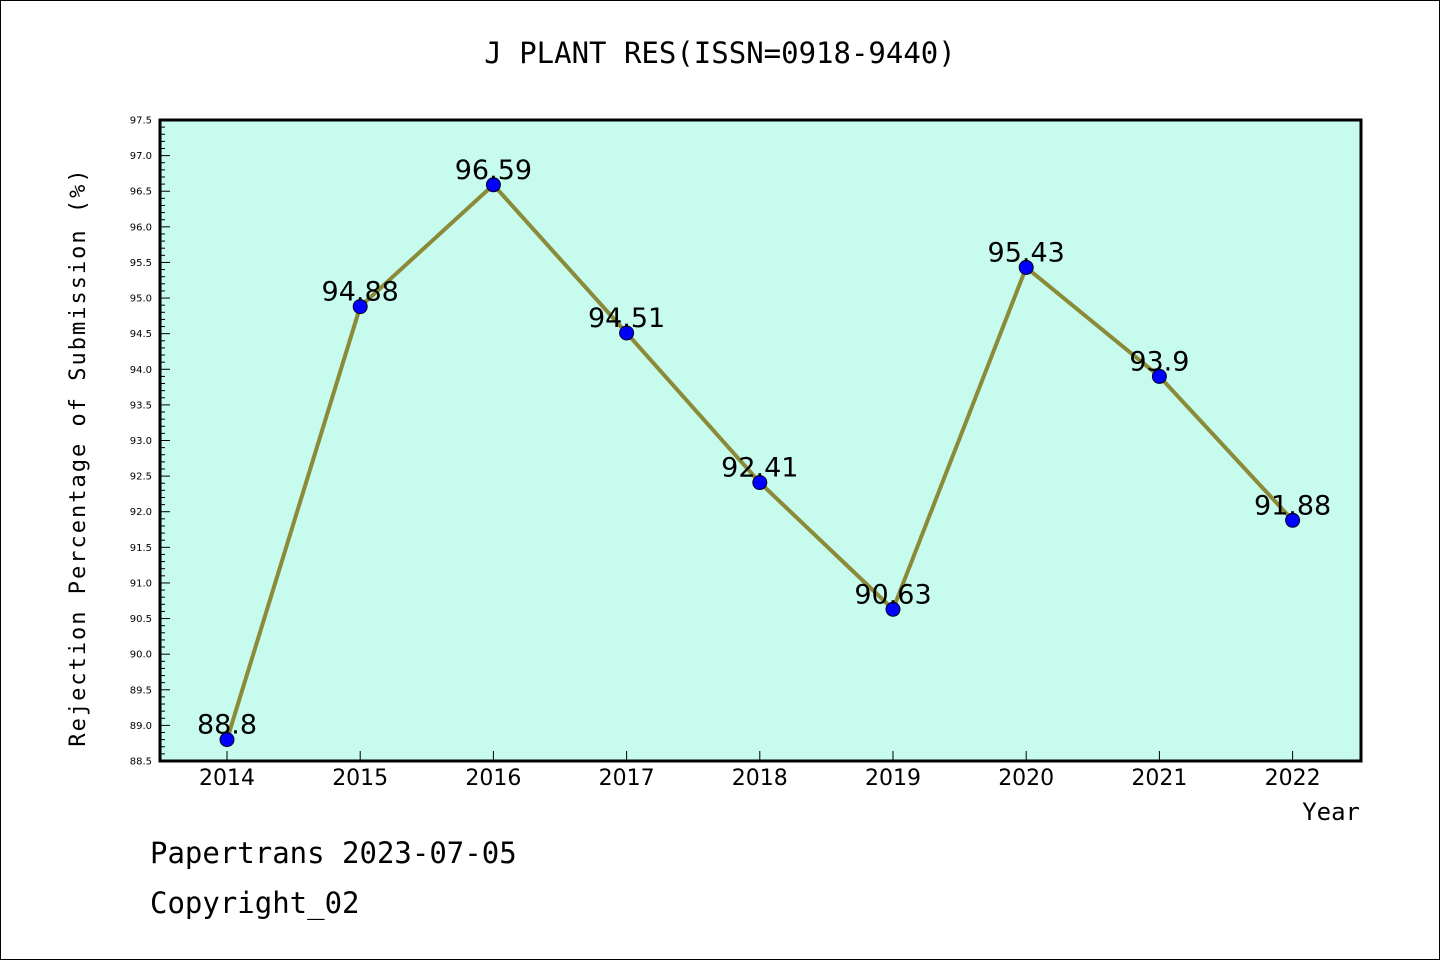  I want to click on x-tick-label: 2020, so click(1026, 778).